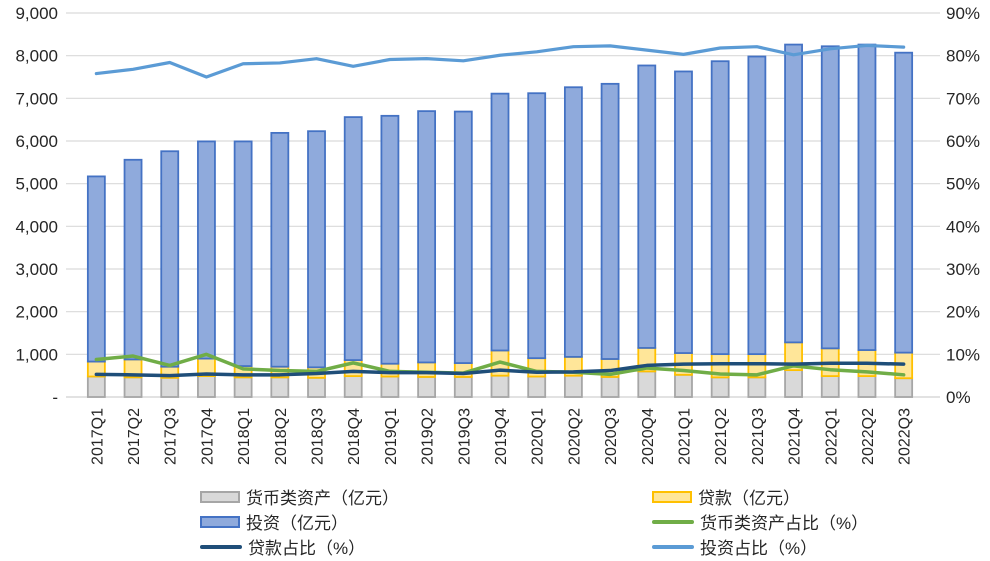 This screenshot has height=561, width=990. Describe the element at coordinates (963, 98) in the screenshot. I see `right-axis-tick-label: 70%` at that location.